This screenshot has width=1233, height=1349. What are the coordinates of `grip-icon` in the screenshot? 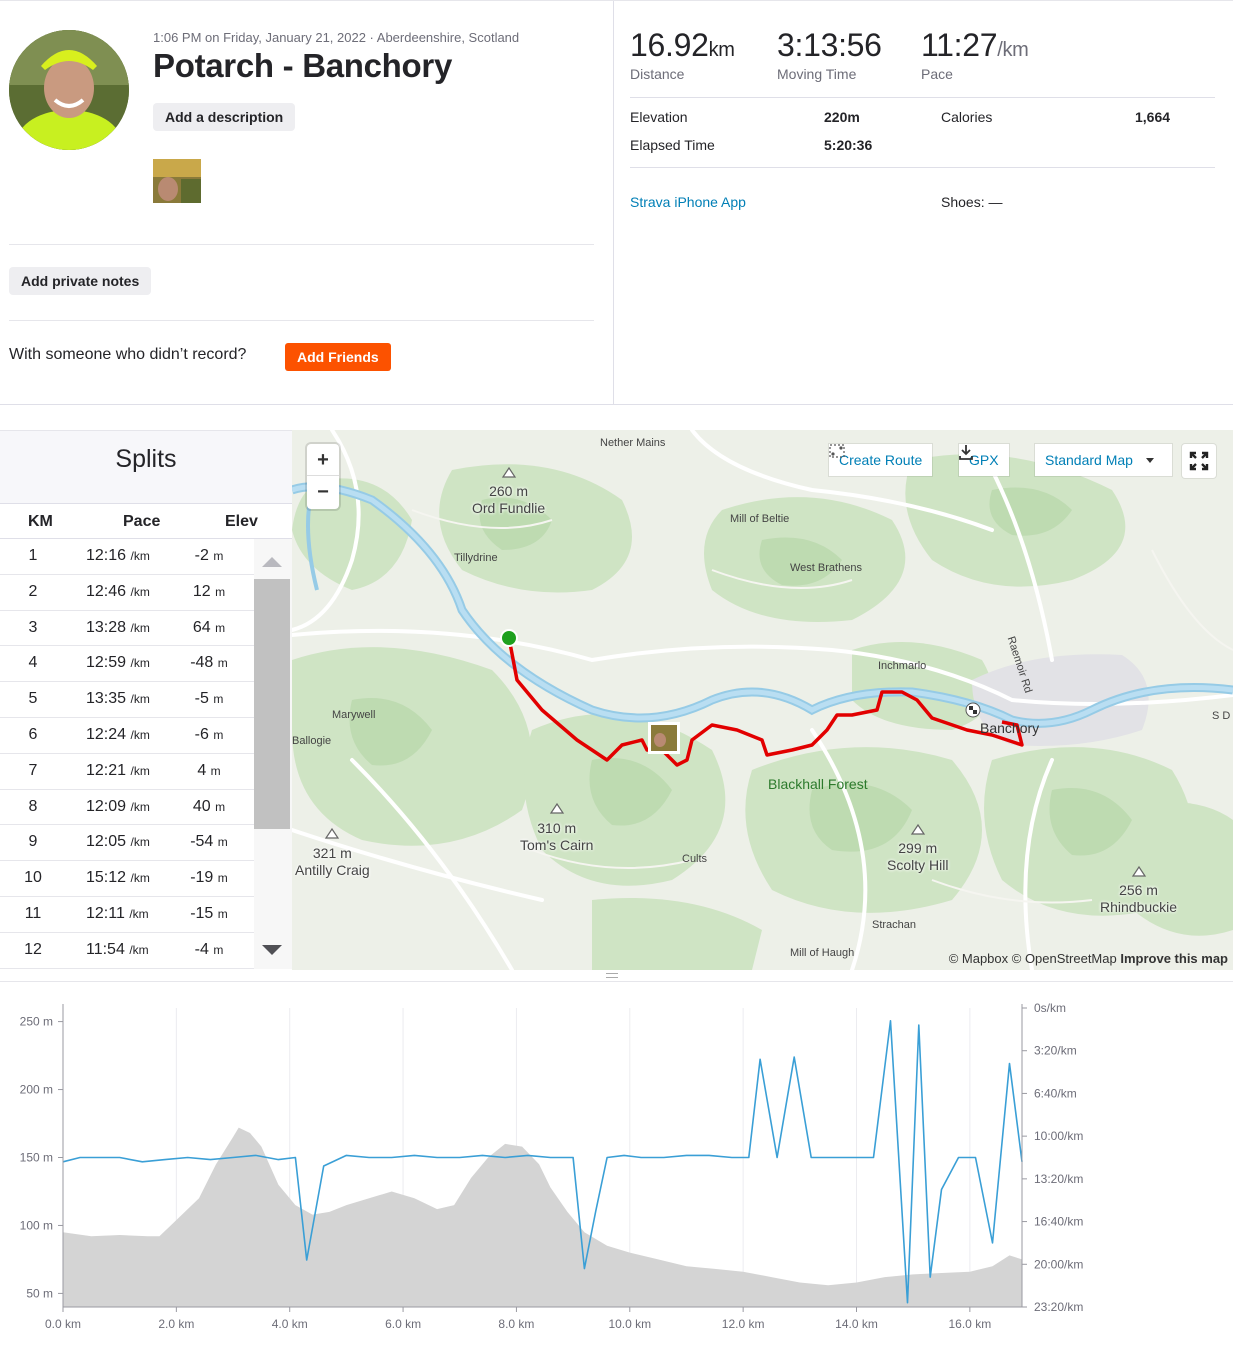 It's located at (612, 975).